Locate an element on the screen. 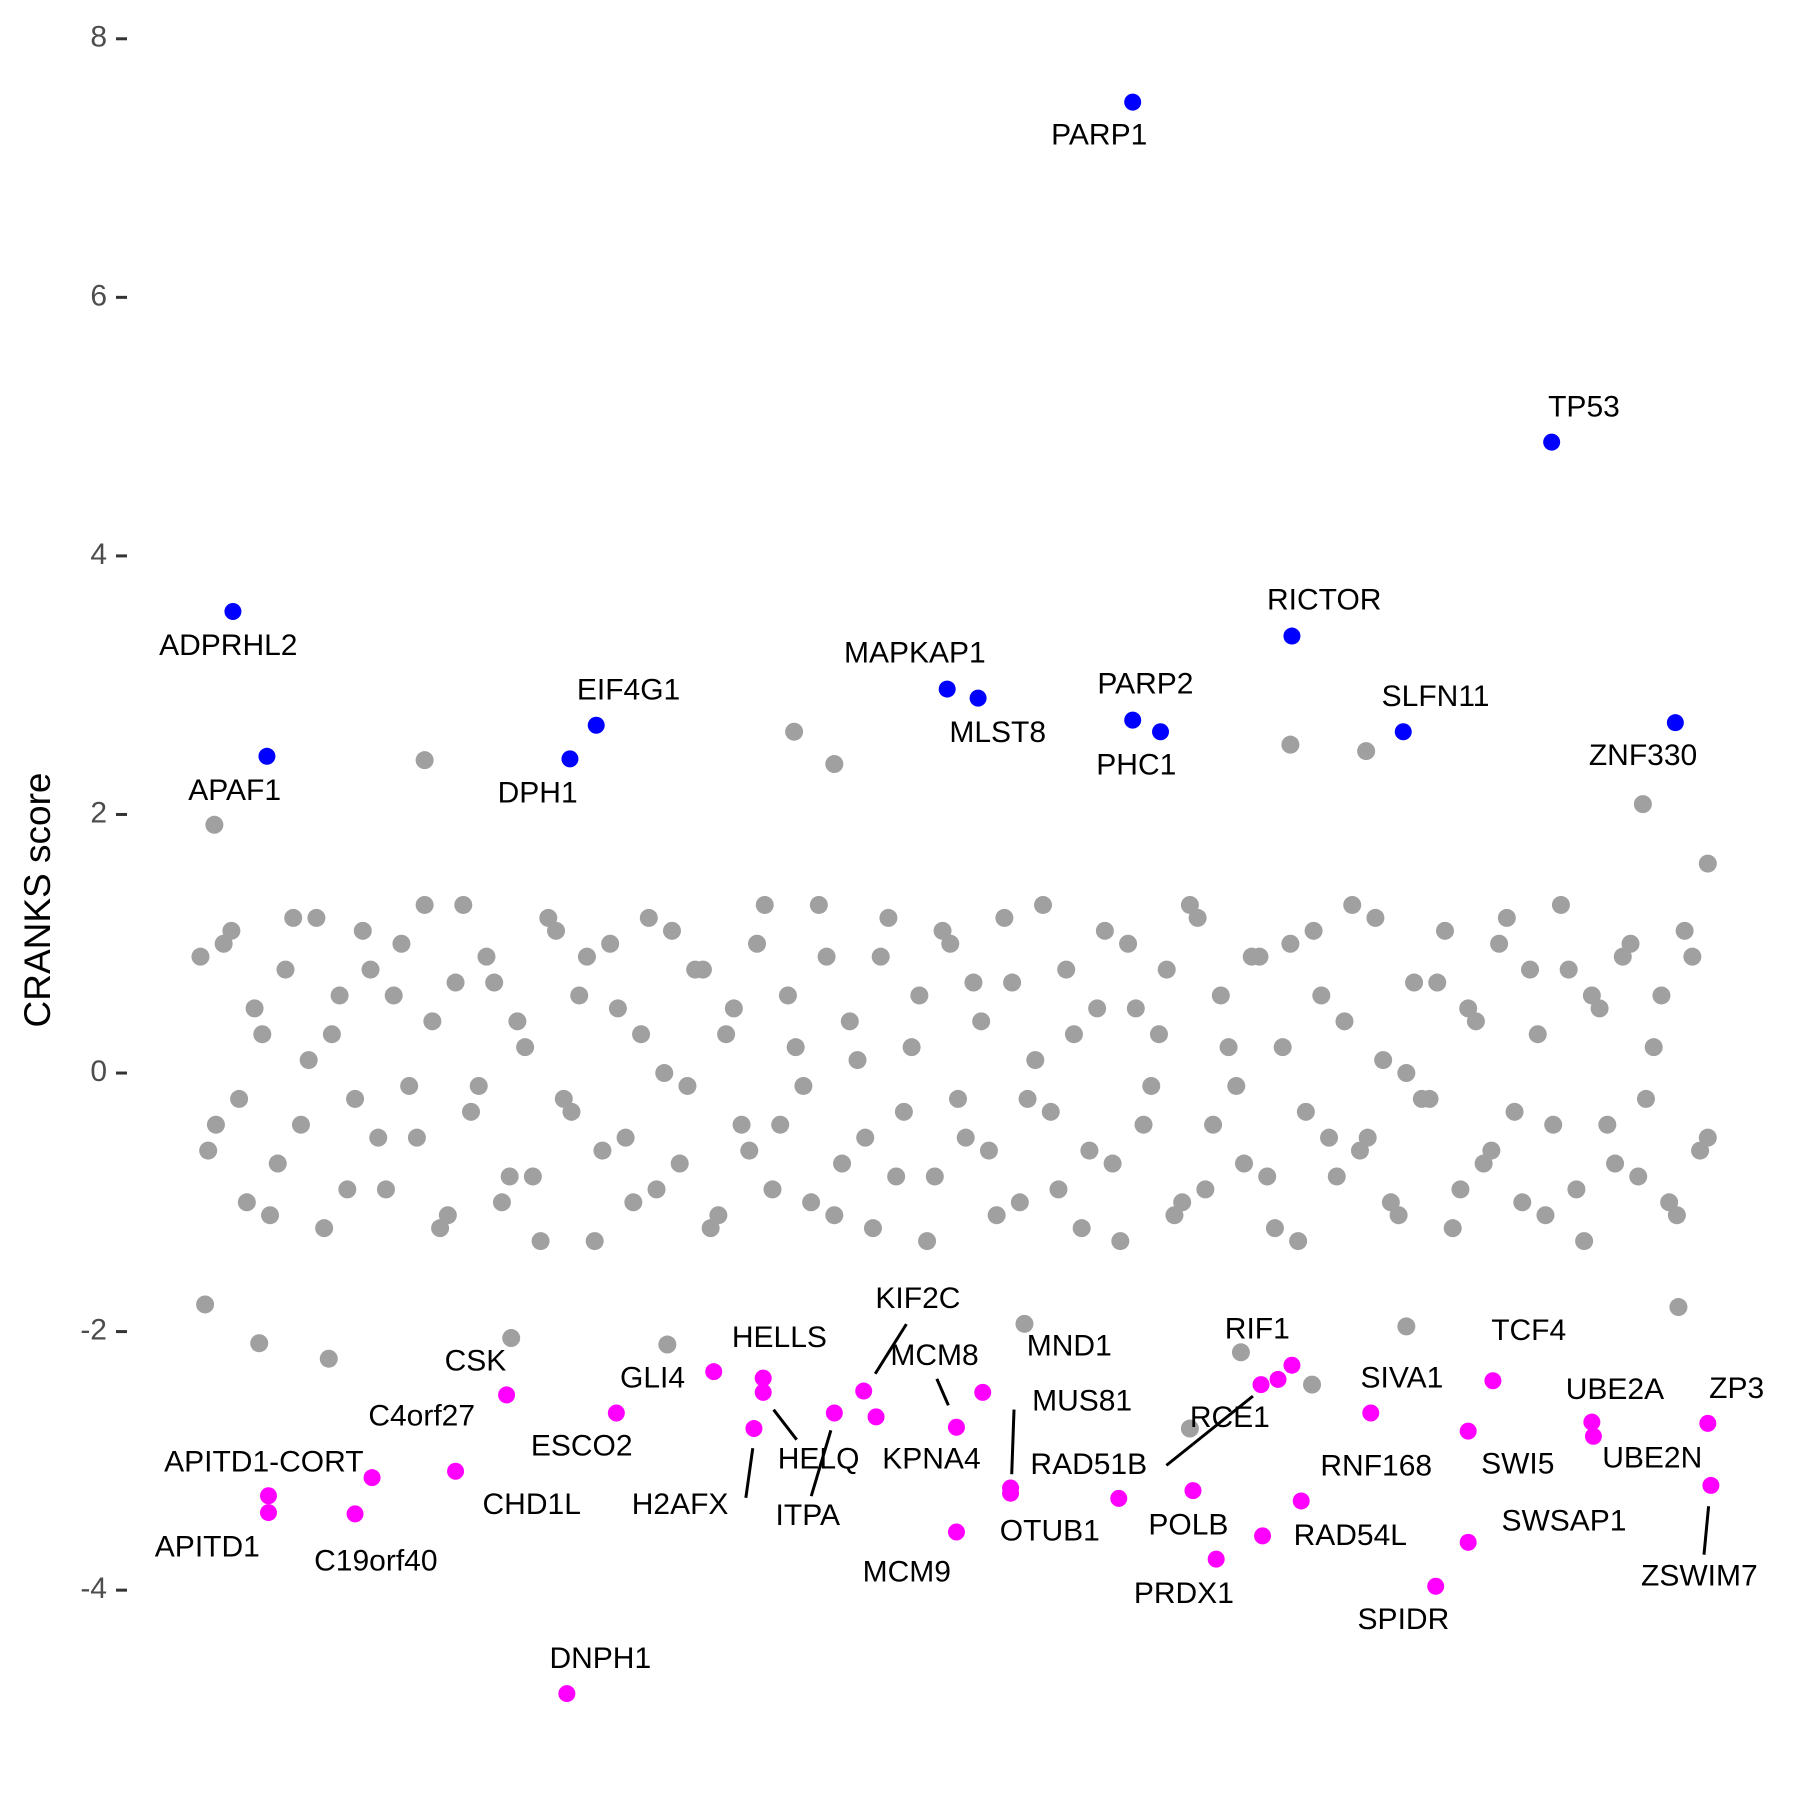  point-label: OTUB1 is located at coordinates (1050, 1530).